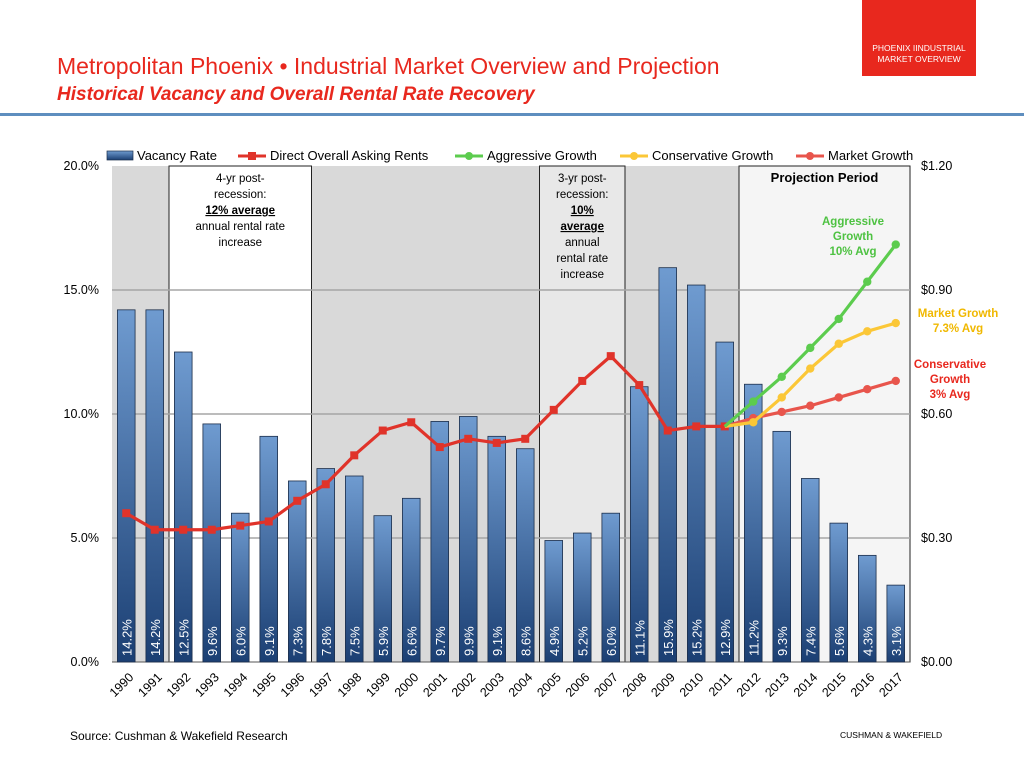 The width and height of the screenshot is (1024, 768). I want to click on x-axis-tick: 2003, so click(492, 685).